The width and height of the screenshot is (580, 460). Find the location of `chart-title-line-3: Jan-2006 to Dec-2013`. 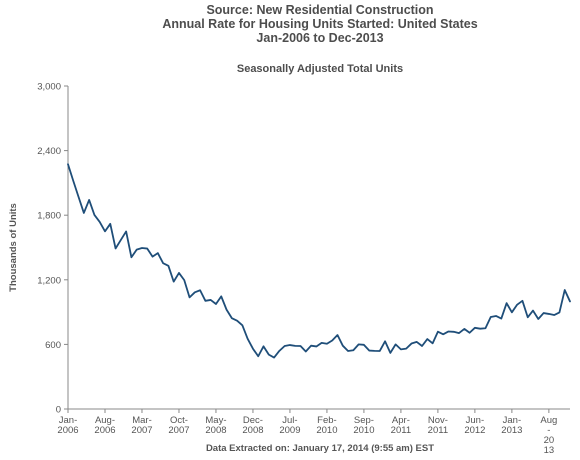

chart-title-line-3: Jan-2006 to Dec-2013 is located at coordinates (320, 38).